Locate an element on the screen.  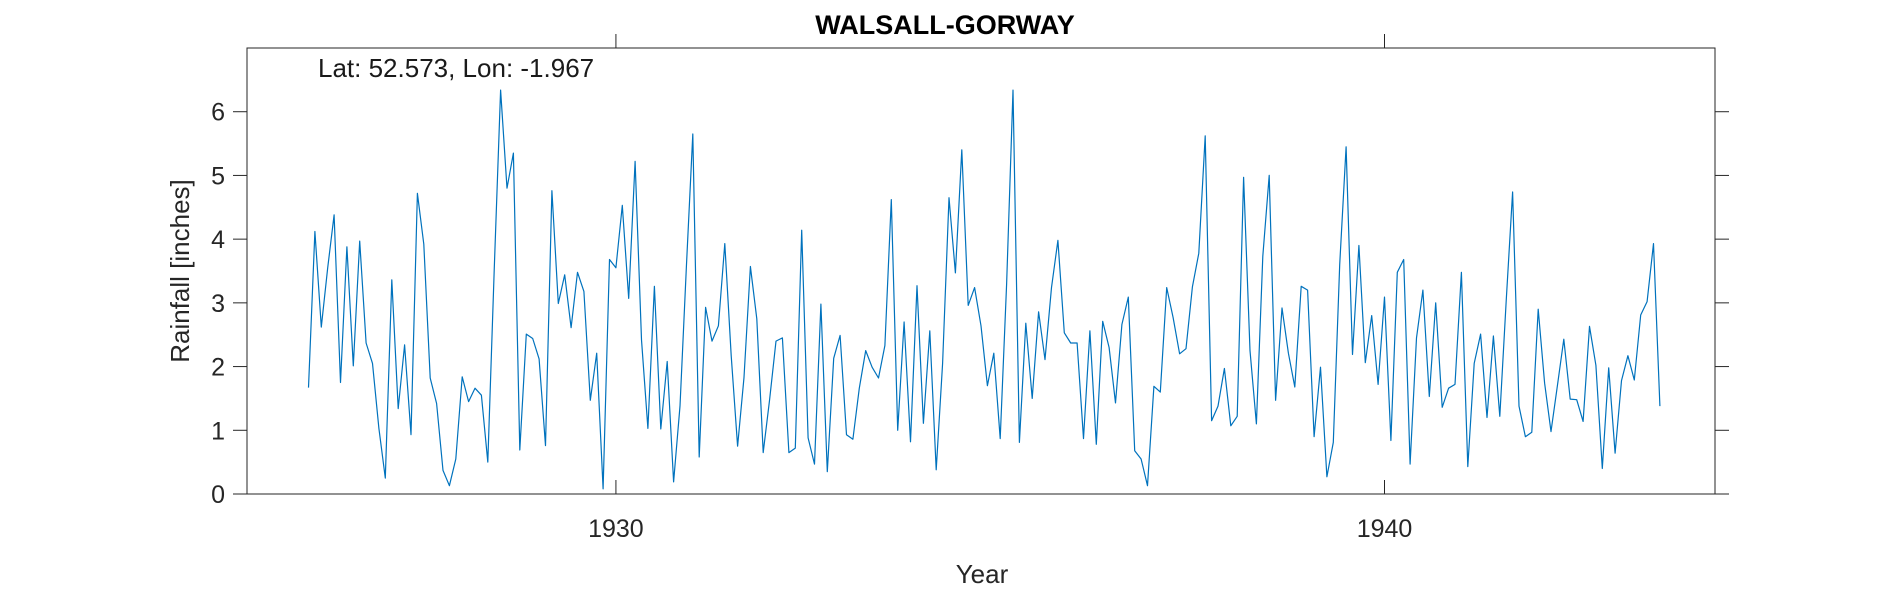
x-axis-label: Year is located at coordinates (982, 574).